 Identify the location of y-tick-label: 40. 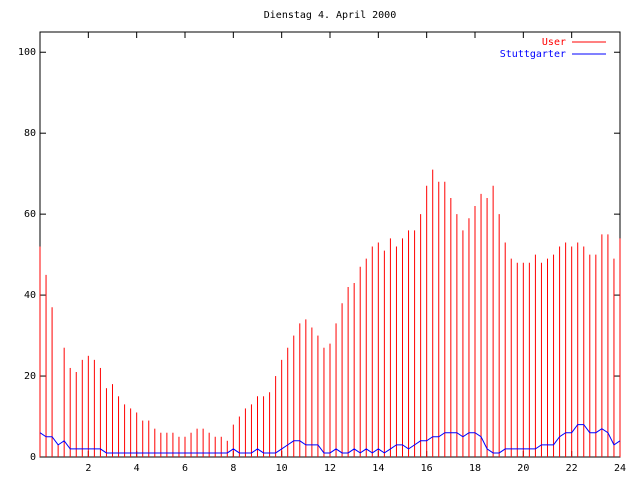
(30, 295).